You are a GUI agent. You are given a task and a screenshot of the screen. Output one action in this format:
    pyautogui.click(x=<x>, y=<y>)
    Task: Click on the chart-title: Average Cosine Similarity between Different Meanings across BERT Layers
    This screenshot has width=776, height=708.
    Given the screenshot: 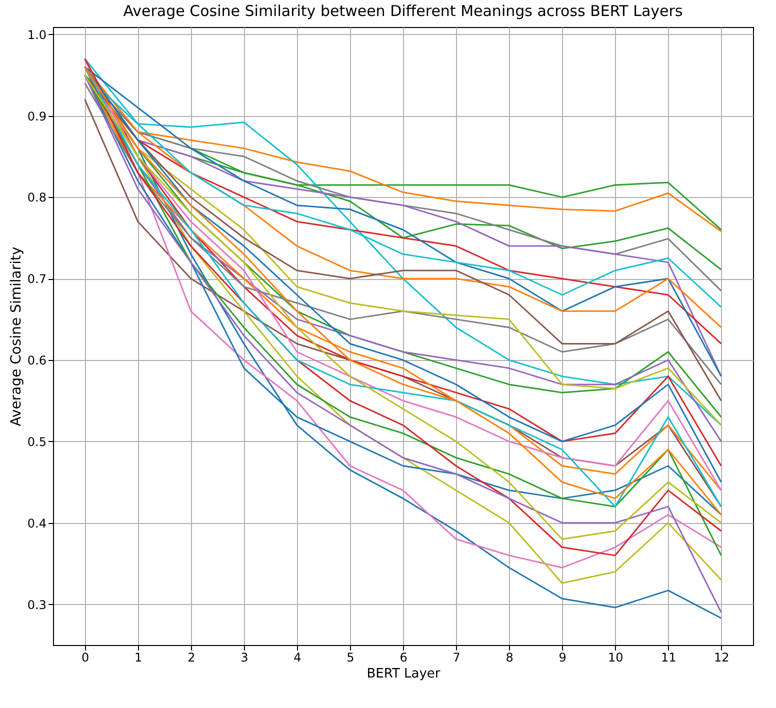 What is the action you would take?
    pyautogui.click(x=403, y=11)
    